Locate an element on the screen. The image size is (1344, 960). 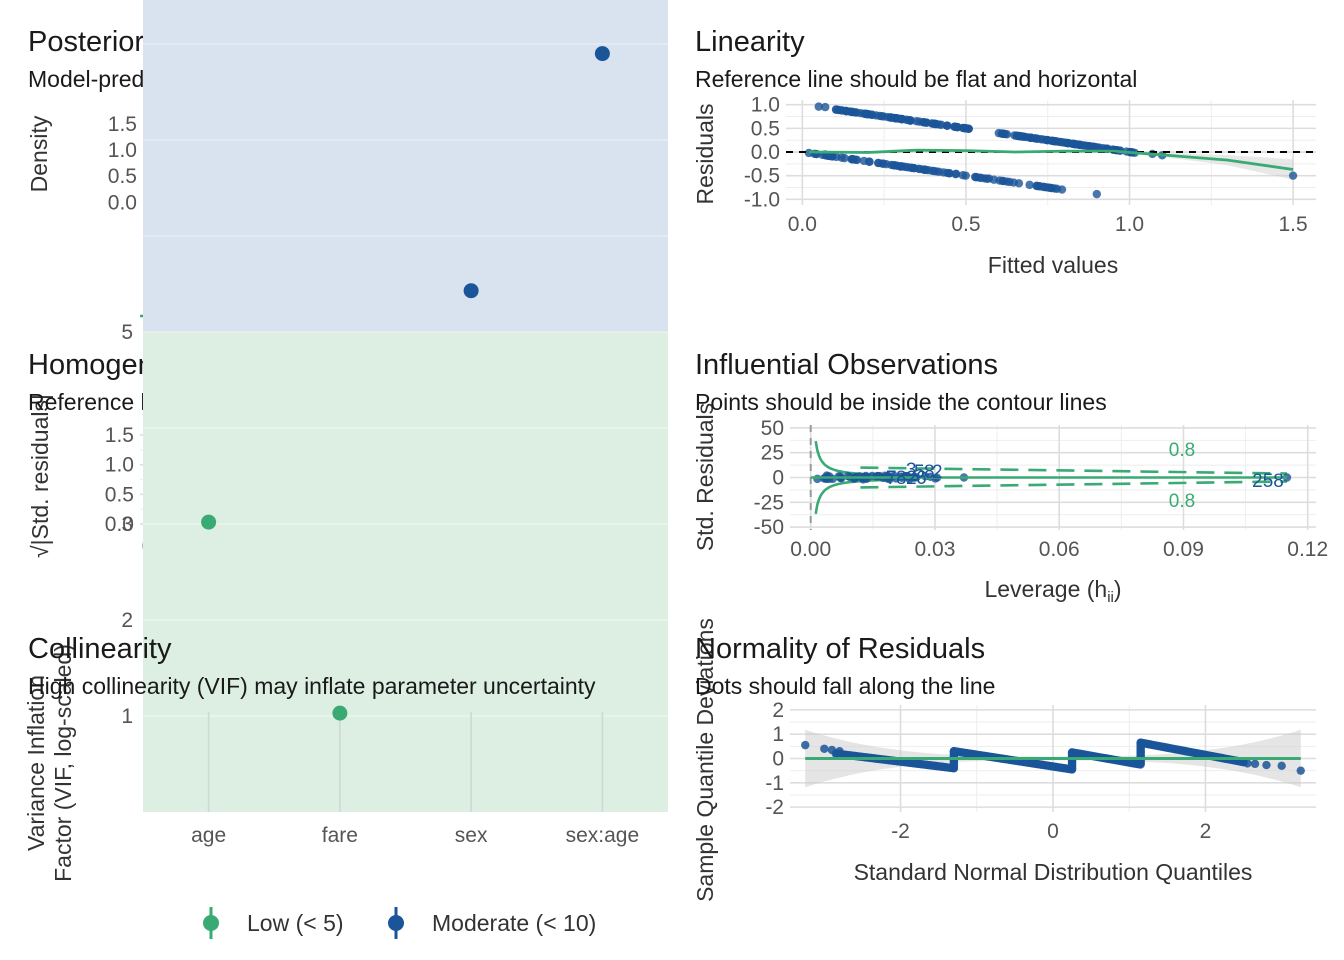
point-id-label-258: 258 is located at coordinates (1268, 481).